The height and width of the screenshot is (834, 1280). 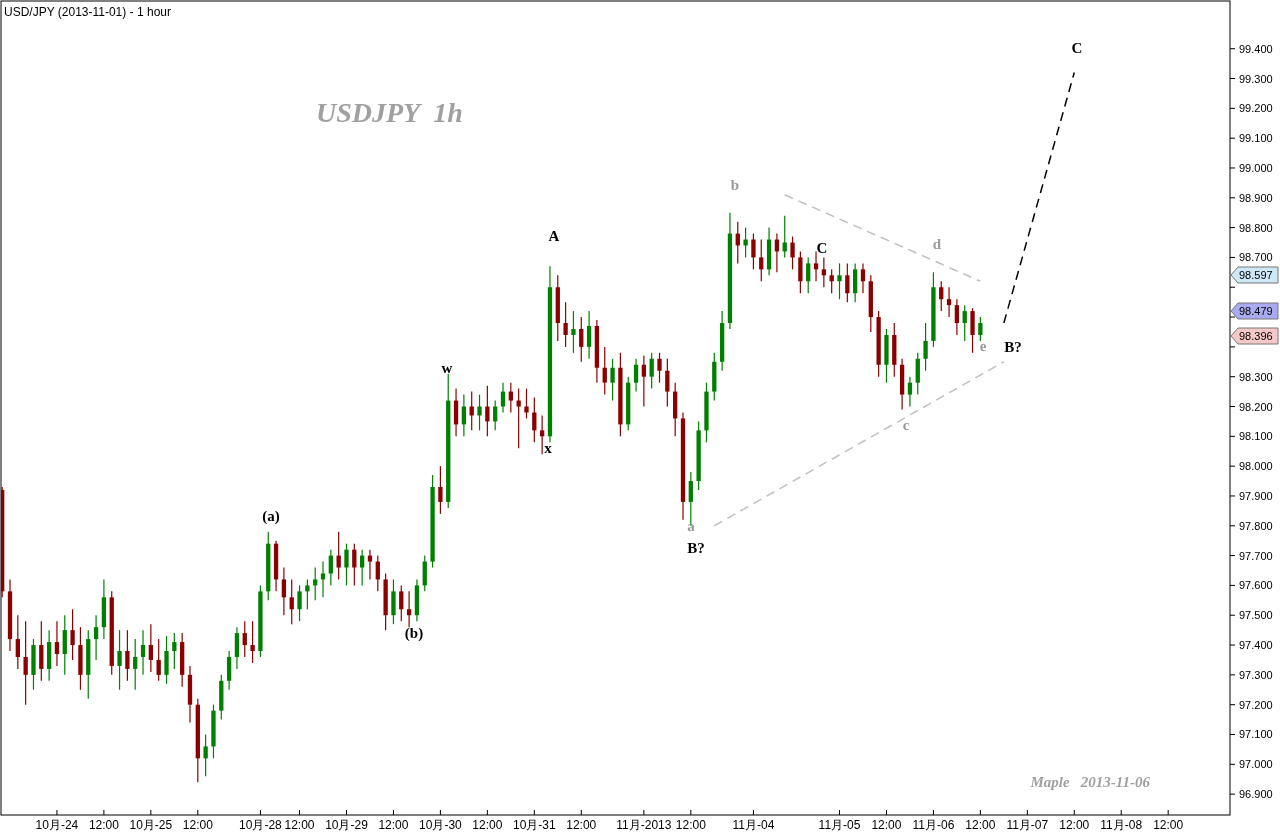 What do you see at coordinates (1256, 436) in the screenshot?
I see `y-tick-label: 98.100` at bounding box center [1256, 436].